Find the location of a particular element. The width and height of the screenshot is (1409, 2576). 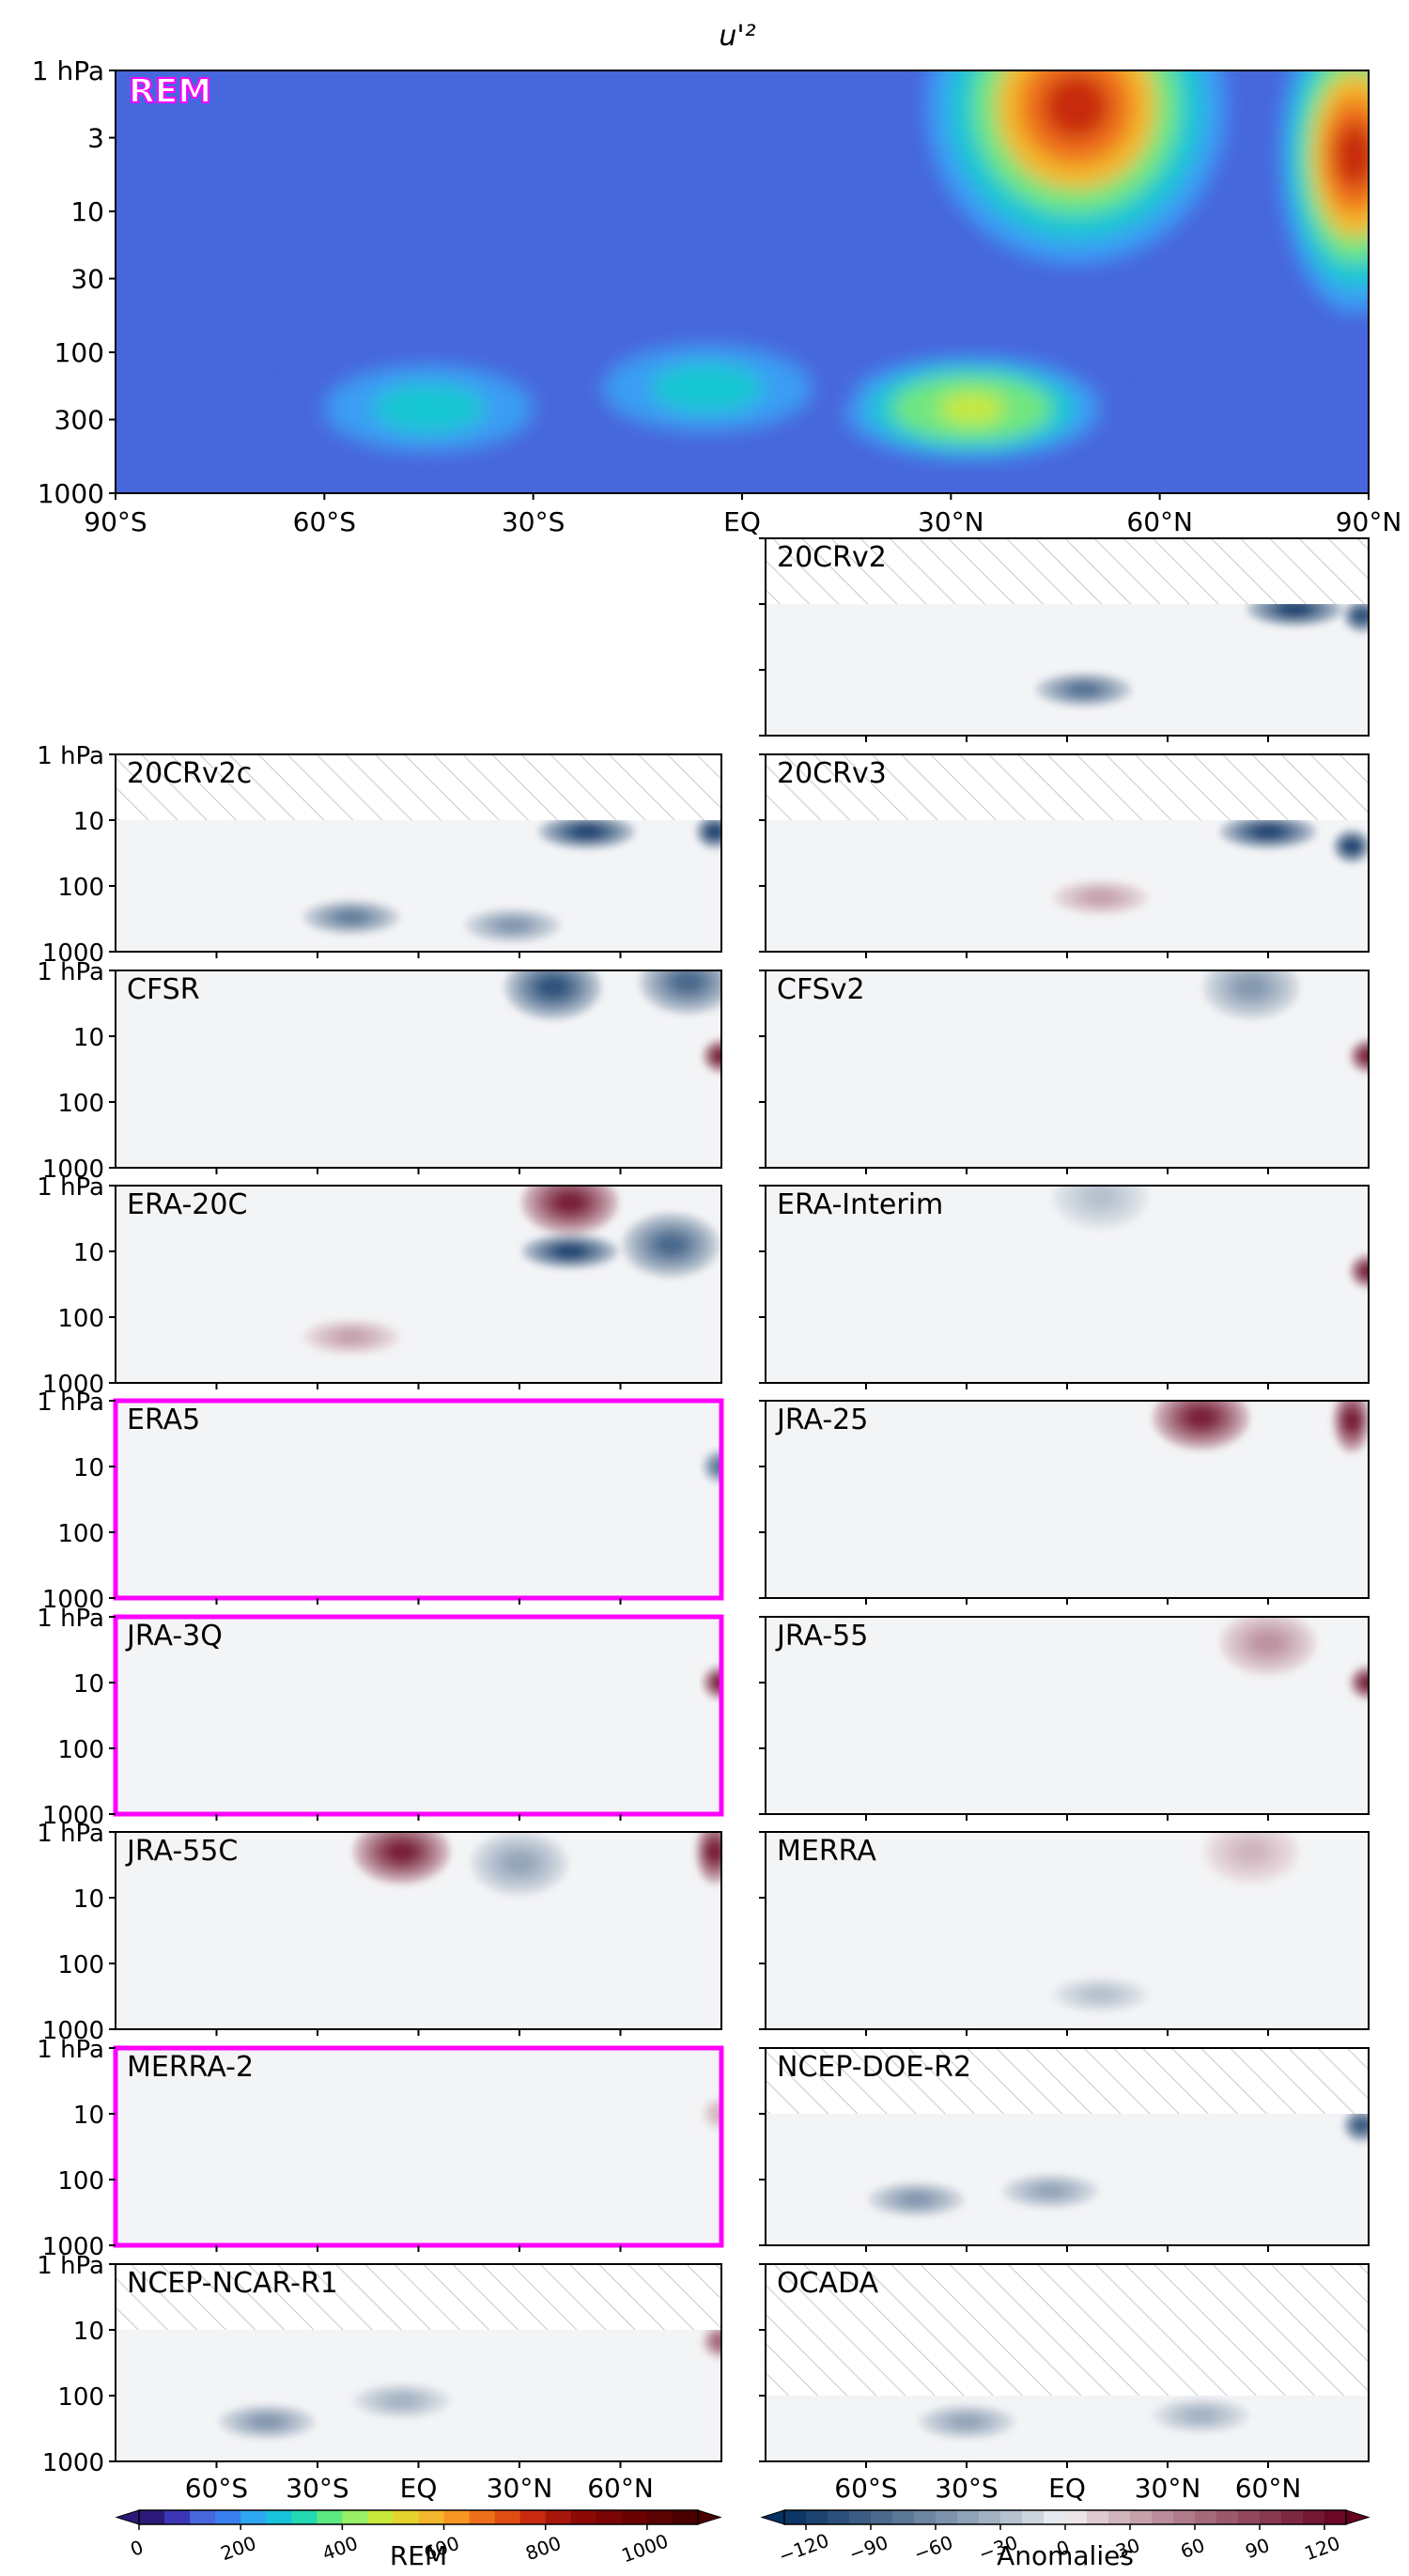

panel-label: ERA-Interim is located at coordinates (860, 1204).